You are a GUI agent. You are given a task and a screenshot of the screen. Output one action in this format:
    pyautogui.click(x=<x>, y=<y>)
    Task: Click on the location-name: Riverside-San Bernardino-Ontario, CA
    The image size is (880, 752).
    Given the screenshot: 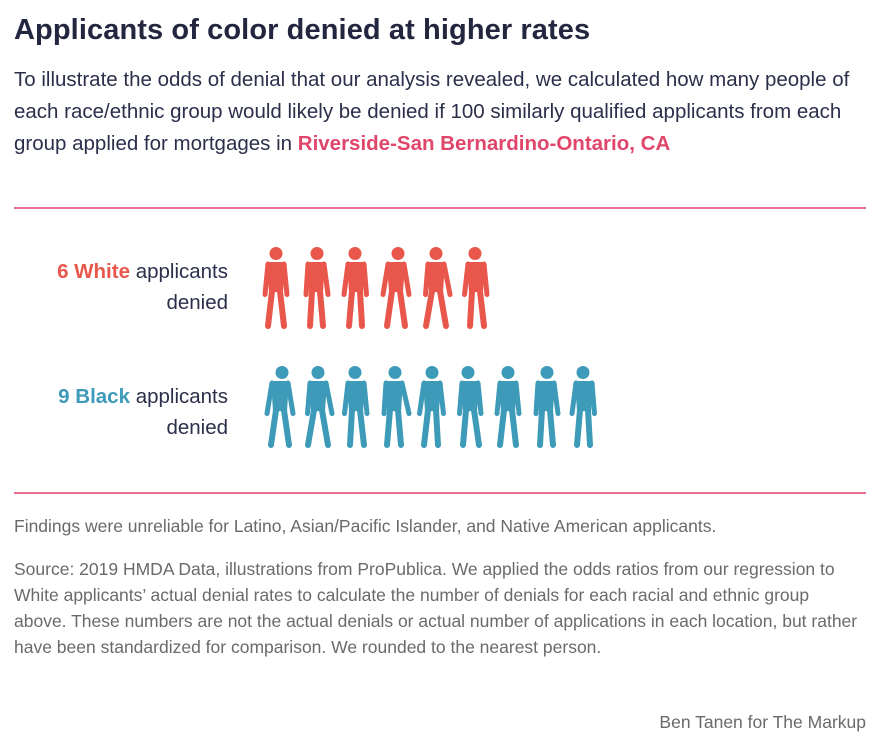 What is the action you would take?
    pyautogui.click(x=484, y=143)
    